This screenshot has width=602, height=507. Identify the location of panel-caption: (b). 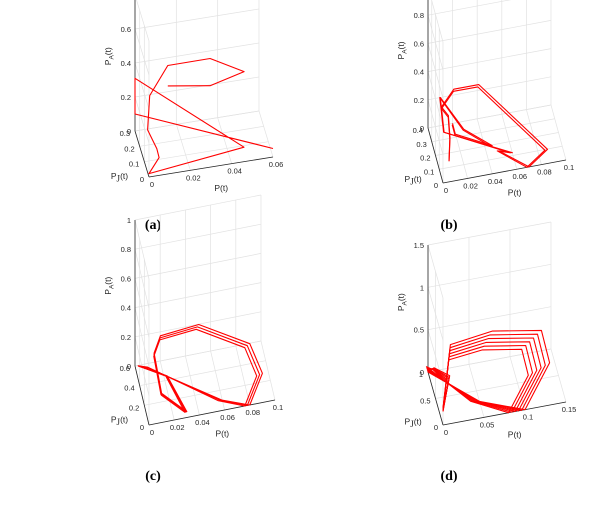
(448, 225).